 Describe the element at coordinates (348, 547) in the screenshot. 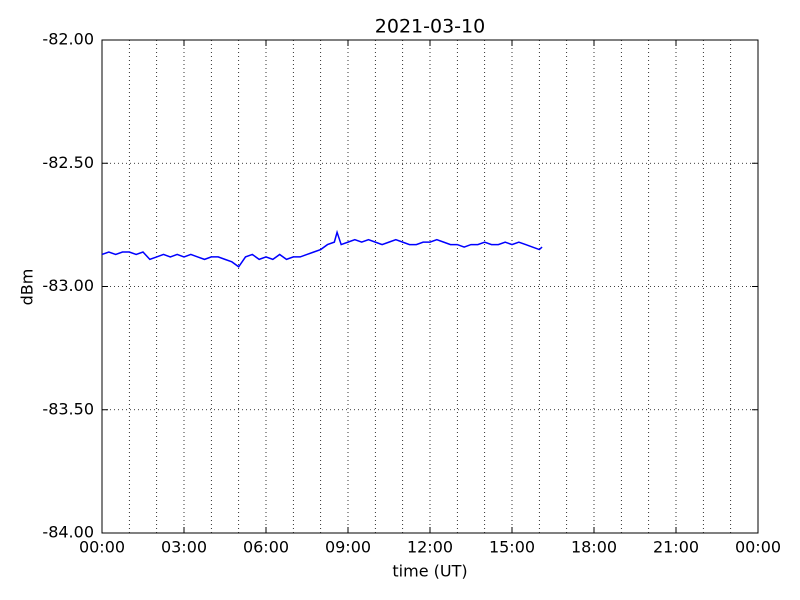

I see `x-tick-label: 09:00` at that location.